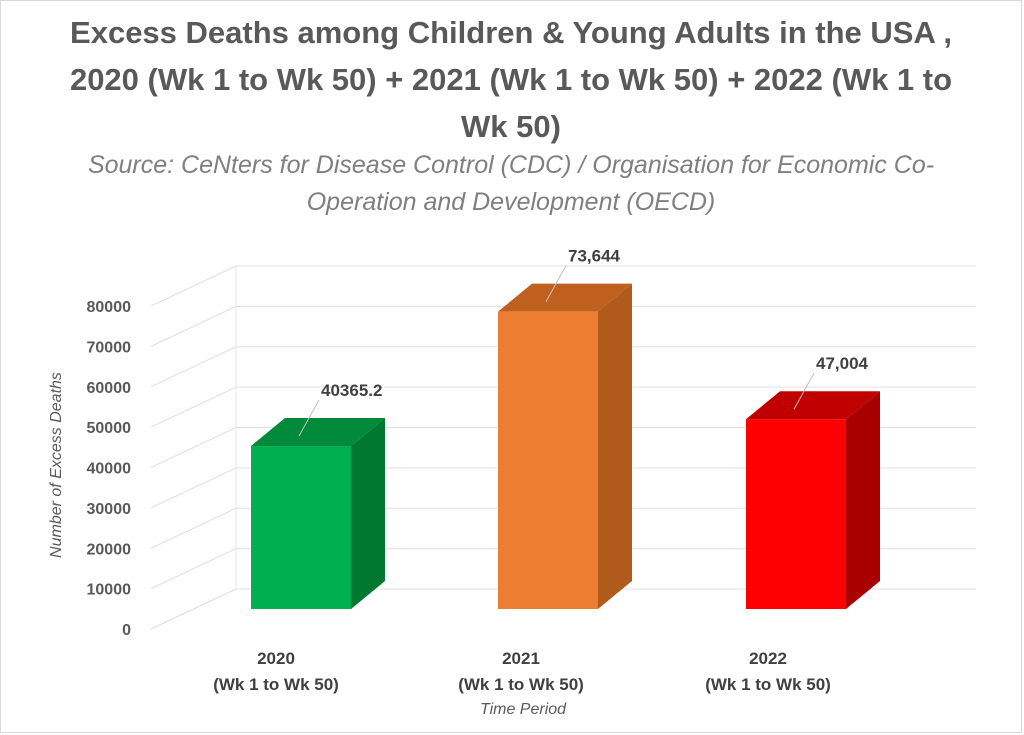 The width and height of the screenshot is (1024, 735). I want to click on x-tick-label: 2021, so click(521, 658).